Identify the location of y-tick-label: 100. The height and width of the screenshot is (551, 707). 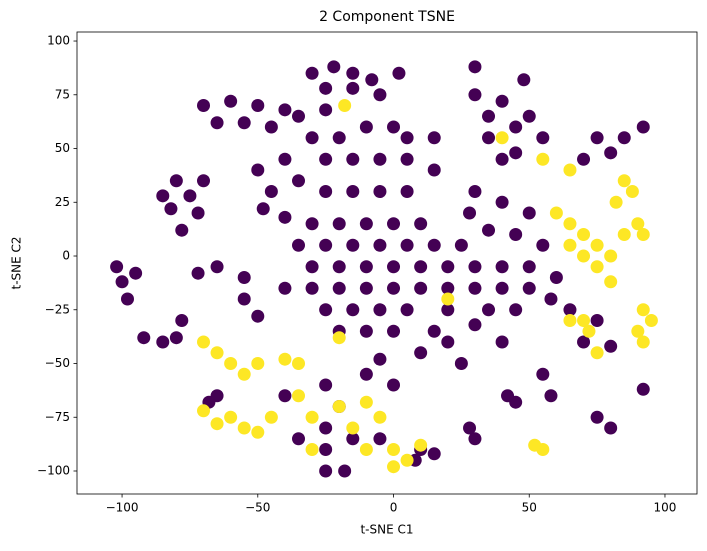
(58, 41).